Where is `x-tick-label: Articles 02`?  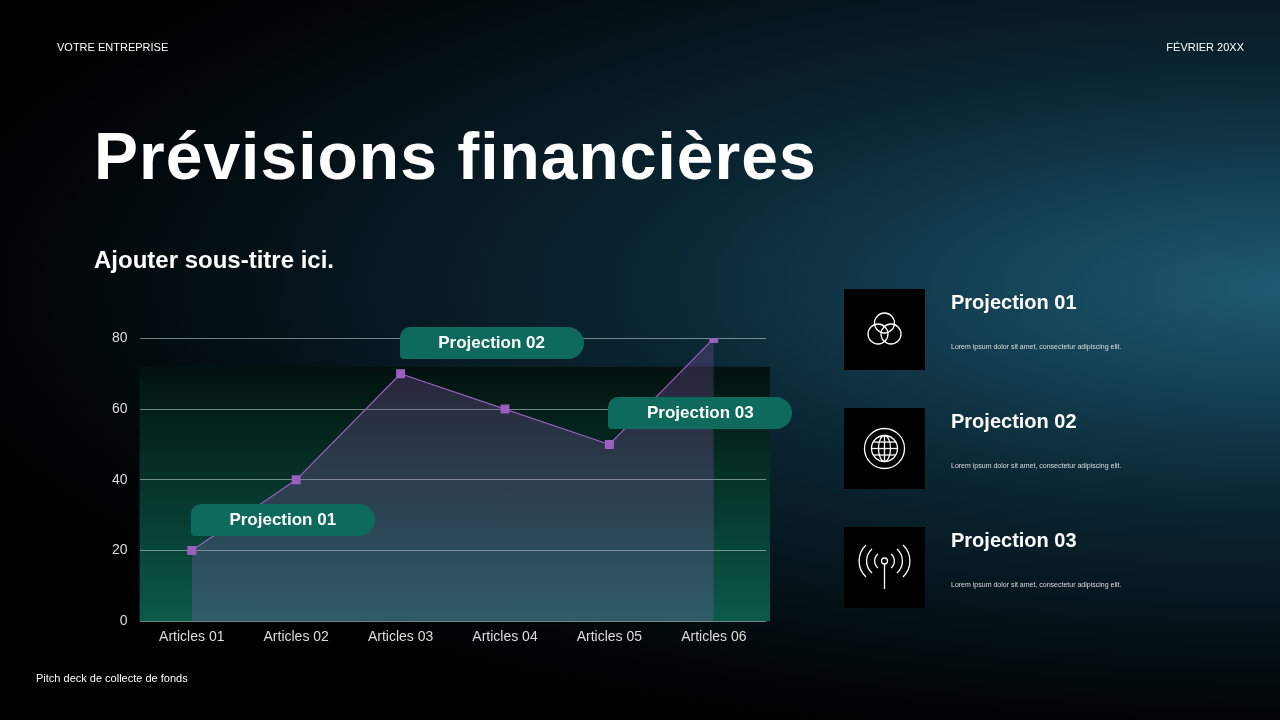
x-tick-label: Articles 02 is located at coordinates (296, 636).